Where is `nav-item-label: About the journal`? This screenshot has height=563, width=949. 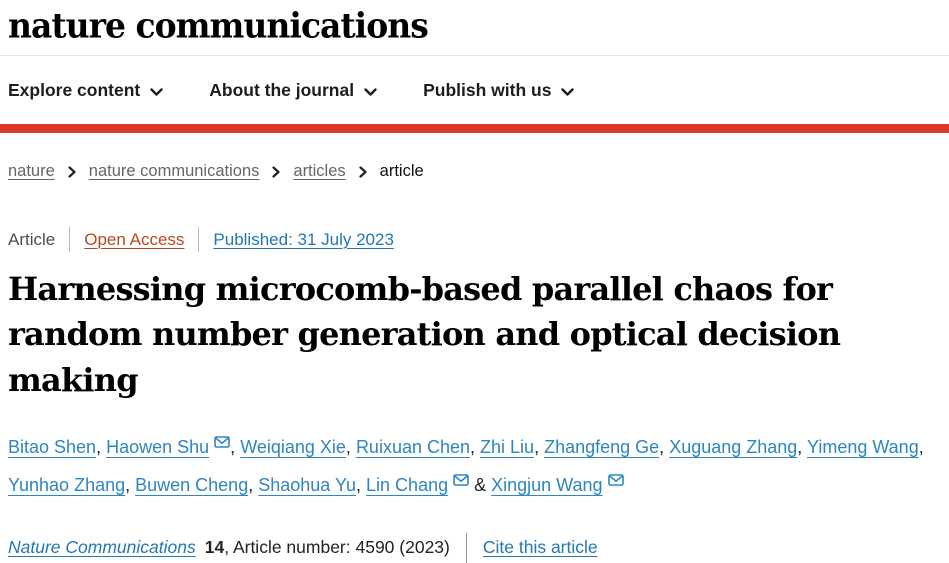 nav-item-label: About the journal is located at coordinates (282, 90).